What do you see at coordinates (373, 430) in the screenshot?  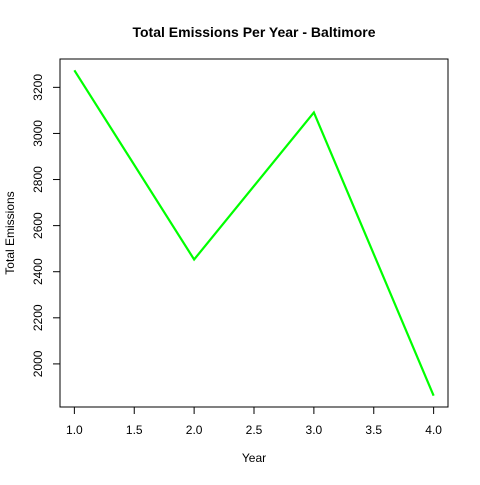 I see `x-tick-label: 3.5` at bounding box center [373, 430].